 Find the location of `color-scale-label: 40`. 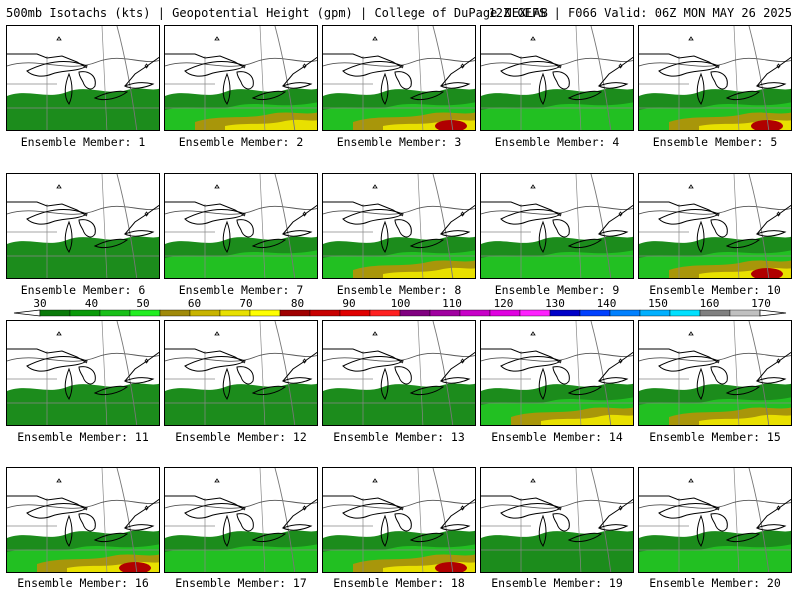

color-scale-label: 40 is located at coordinates (91, 303).